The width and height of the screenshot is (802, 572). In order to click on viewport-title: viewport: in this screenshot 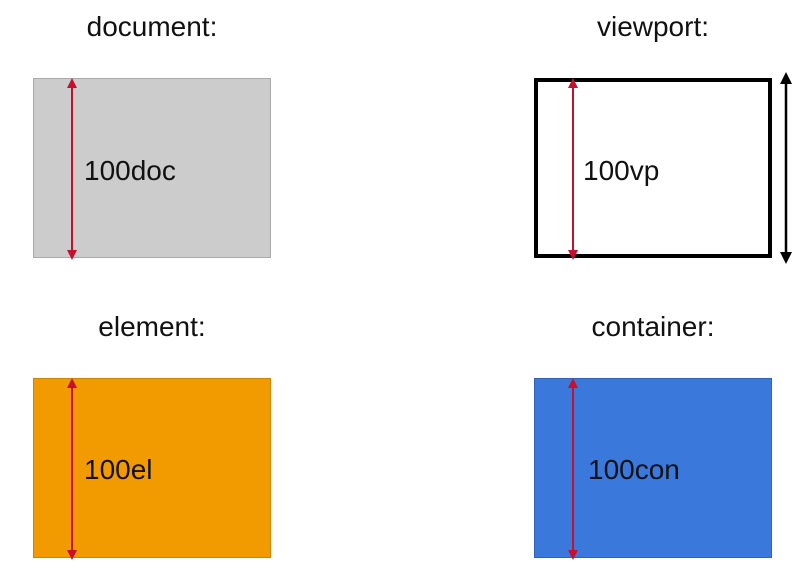, I will do `click(653, 26)`.